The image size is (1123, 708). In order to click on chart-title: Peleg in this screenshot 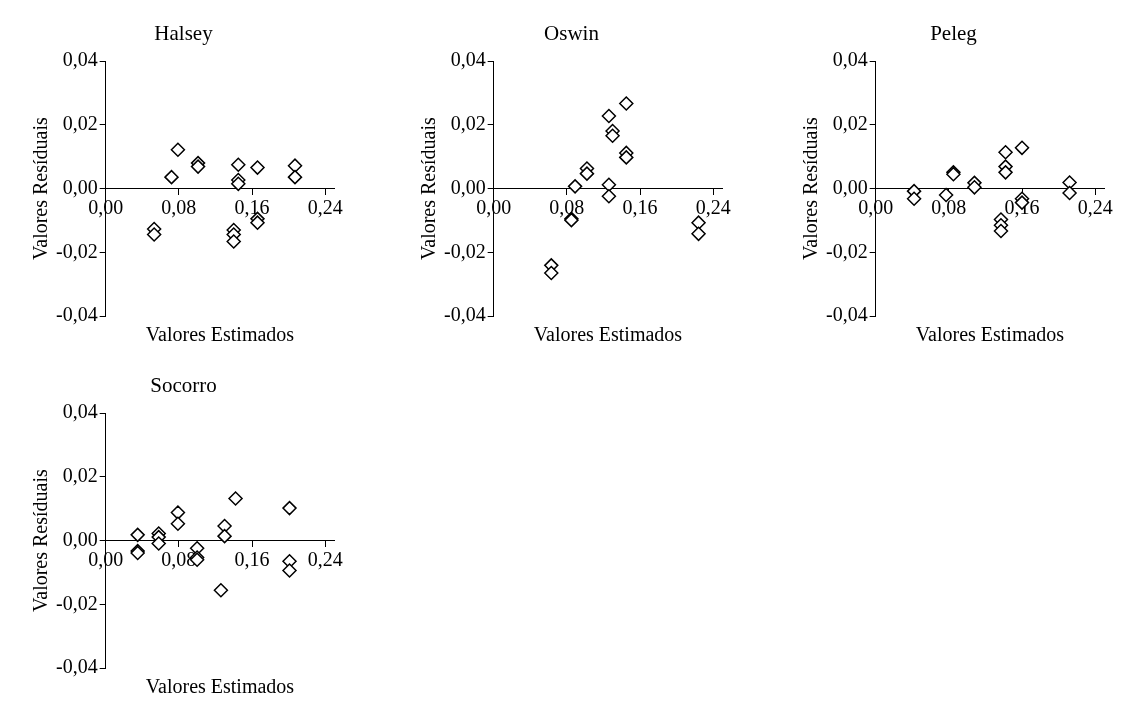, I will do `click(954, 33)`.